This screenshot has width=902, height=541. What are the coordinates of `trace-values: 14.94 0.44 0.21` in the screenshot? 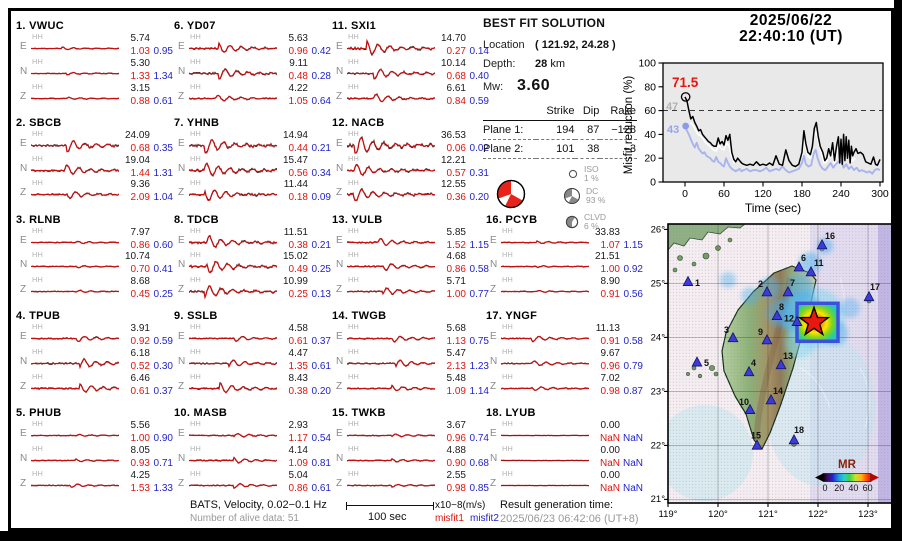 It's located at (305, 142).